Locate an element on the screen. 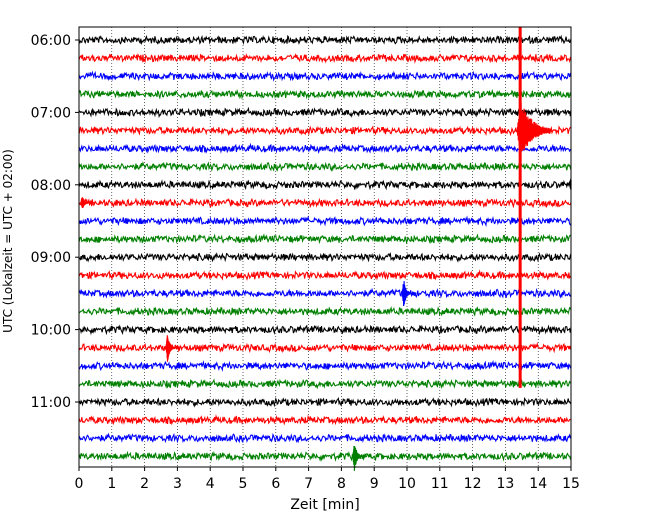 The height and width of the screenshot is (520, 650). y-tick-label: 10:00 is located at coordinates (51, 331).